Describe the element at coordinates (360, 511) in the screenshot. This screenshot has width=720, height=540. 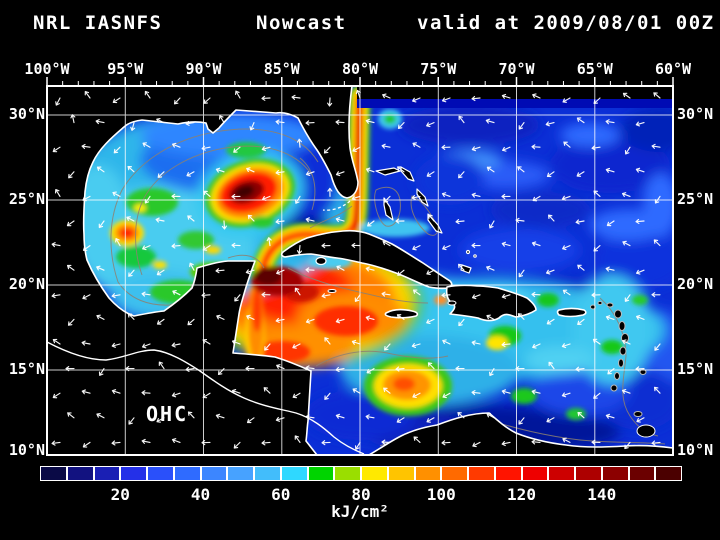
I see `colorbar-unit-label: kJ/cm²` at that location.